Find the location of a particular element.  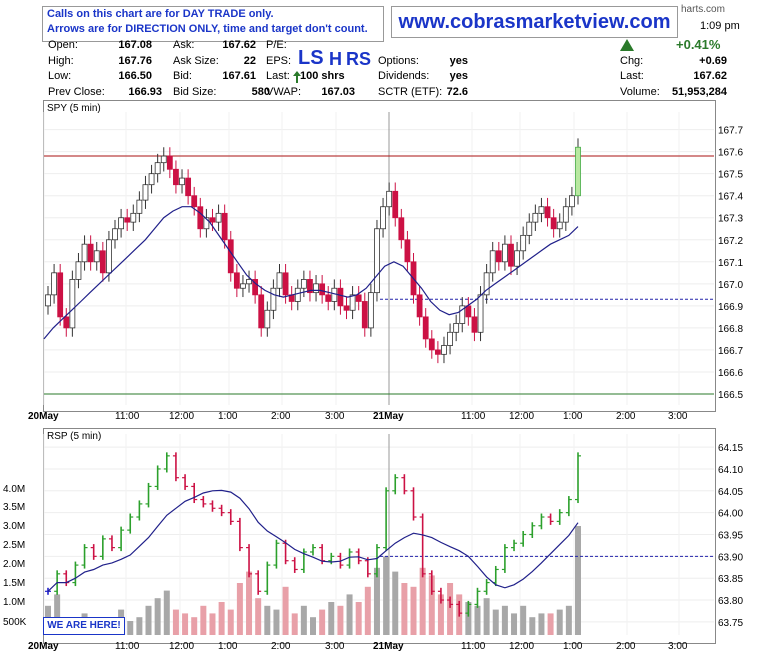

y-tick-label: 166.9 is located at coordinates (730, 307).